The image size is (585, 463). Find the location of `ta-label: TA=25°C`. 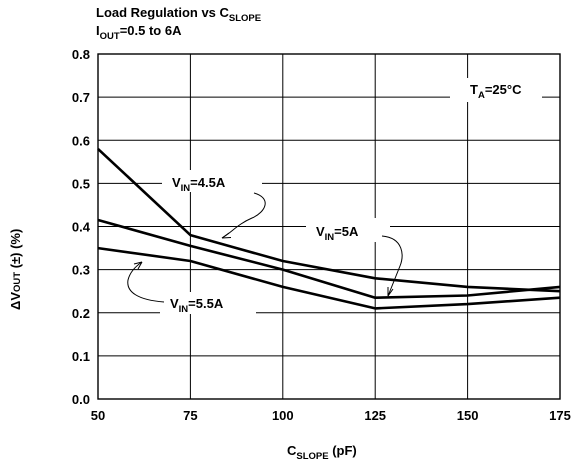

ta-label: TA=25°C is located at coordinates (496, 91).